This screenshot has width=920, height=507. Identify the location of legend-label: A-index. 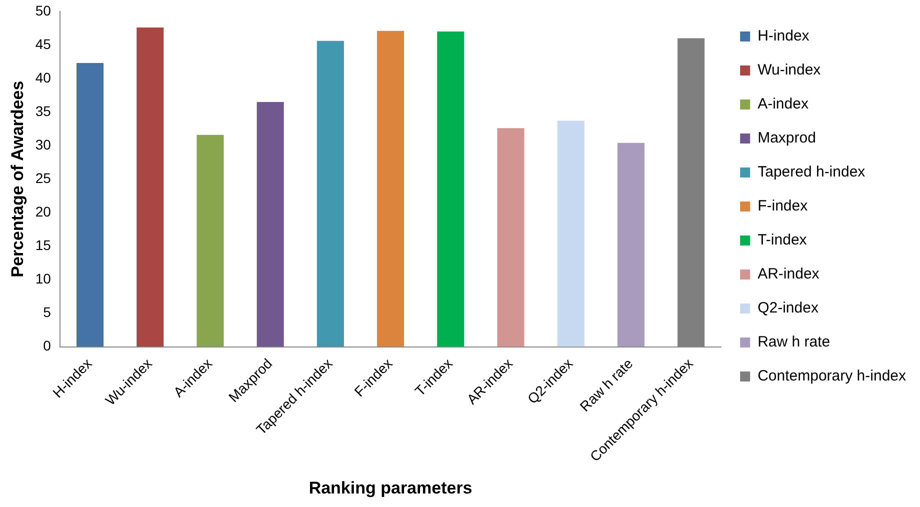
(783, 104).